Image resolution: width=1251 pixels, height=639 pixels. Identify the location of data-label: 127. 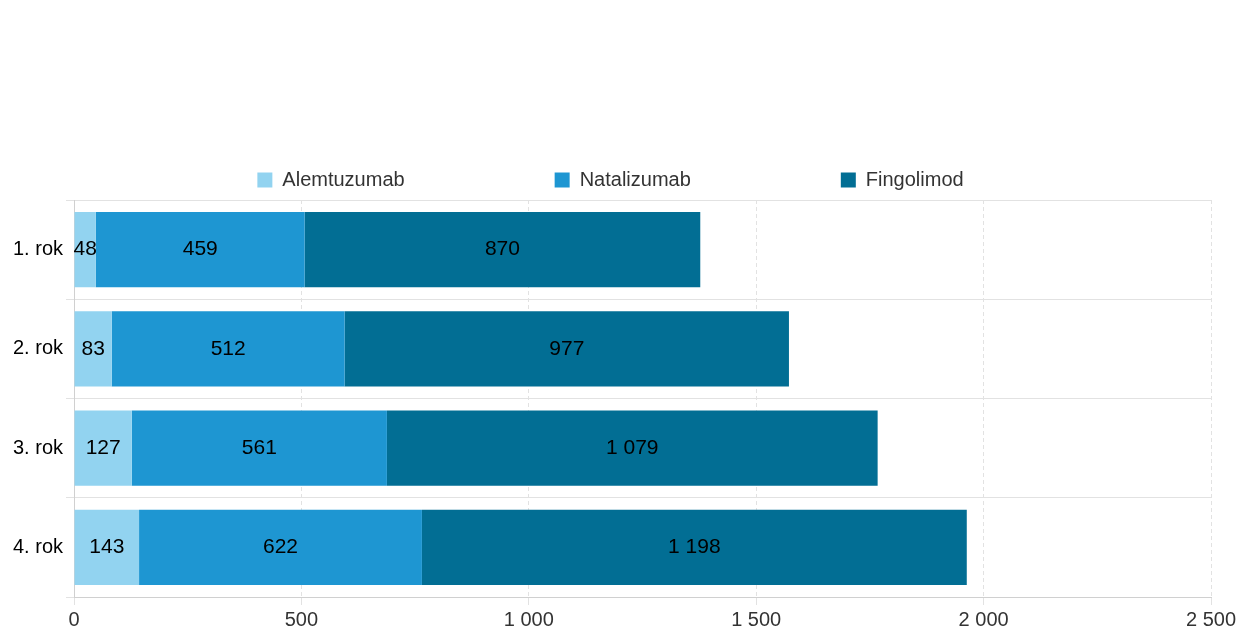
(103, 446).